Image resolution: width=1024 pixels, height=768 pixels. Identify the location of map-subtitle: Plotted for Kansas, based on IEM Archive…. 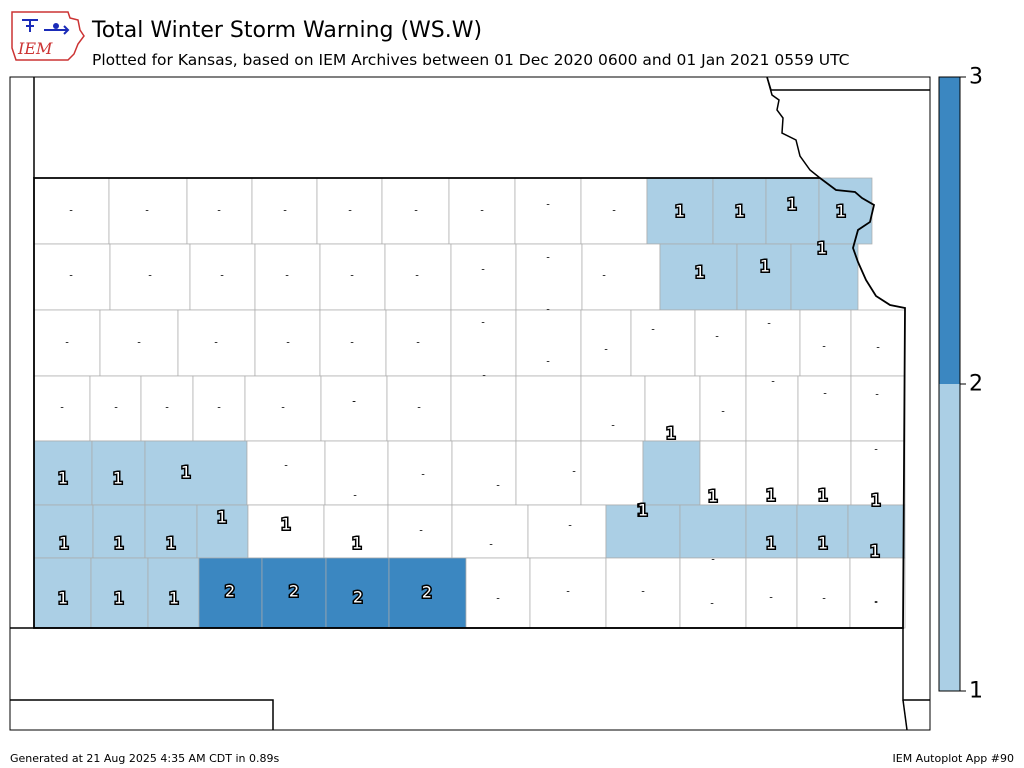
(471, 60).